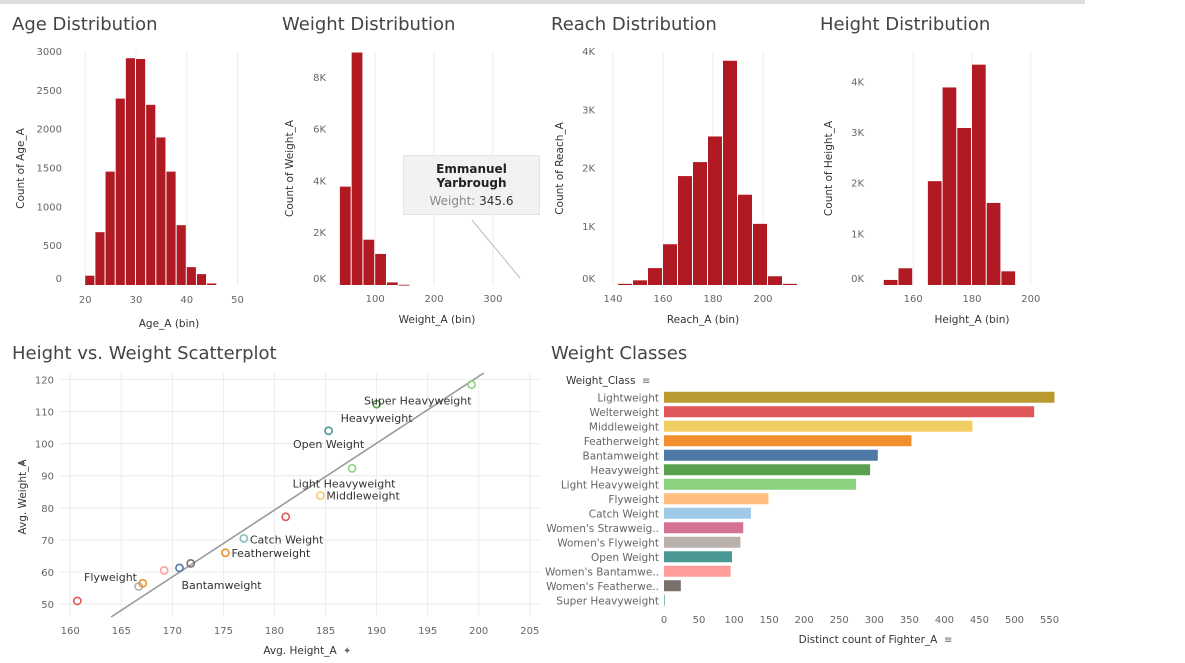 This screenshot has height=663, width=1185. Describe the element at coordinates (300, 651) in the screenshot. I see `scatter-x-axis-label: Avg. Height_A` at that location.